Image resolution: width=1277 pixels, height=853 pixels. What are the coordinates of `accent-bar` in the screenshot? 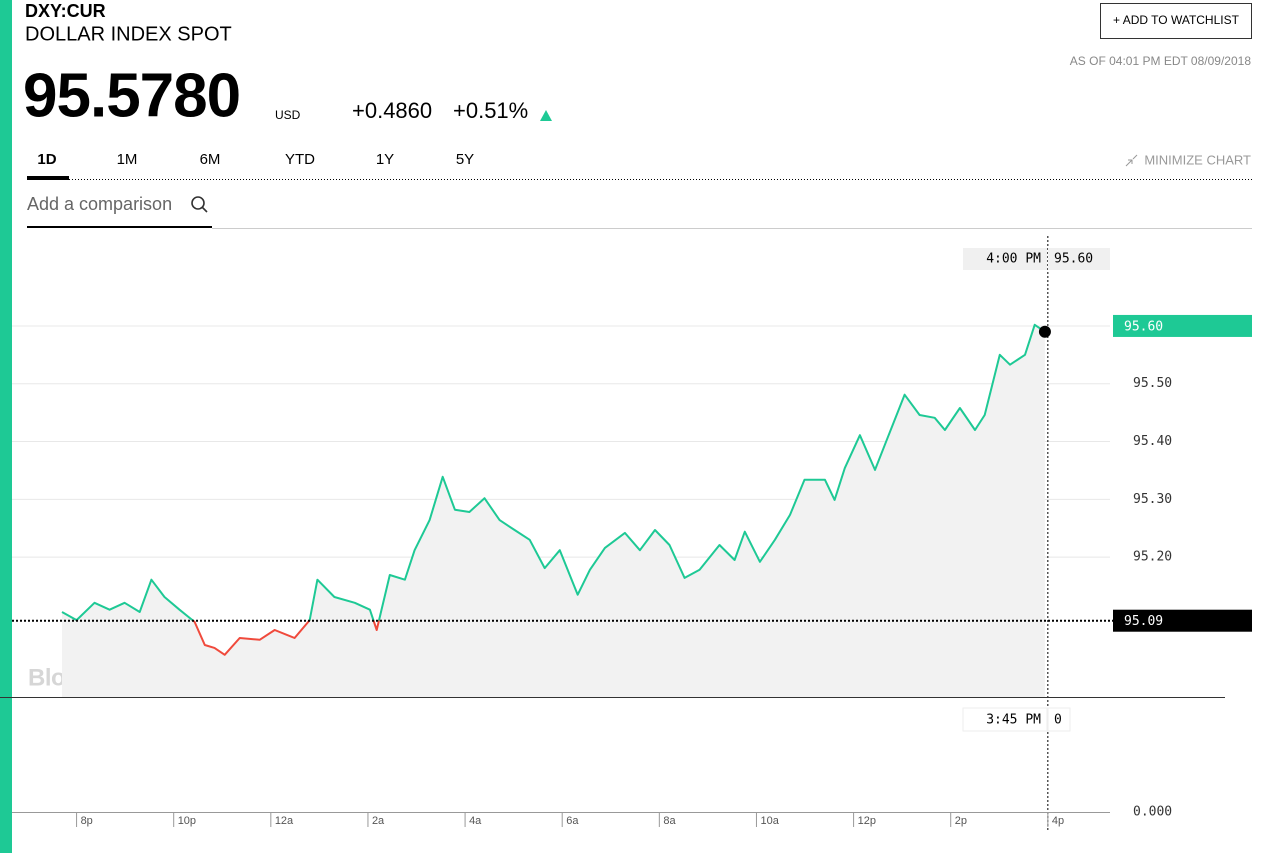 It's located at (6, 426).